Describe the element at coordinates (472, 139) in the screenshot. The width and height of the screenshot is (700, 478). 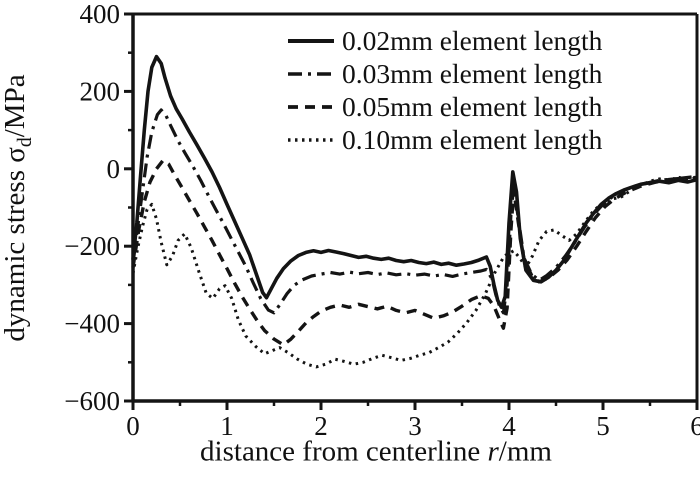
I see `legend-label: 0.10mm element length` at that location.